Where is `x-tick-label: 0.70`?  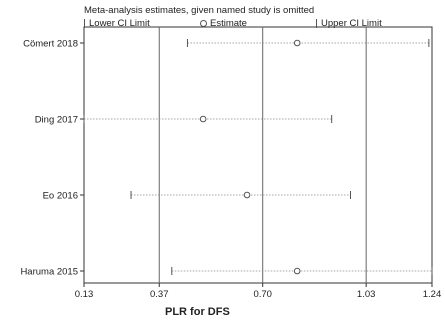 x-tick-label: 0.70 is located at coordinates (262, 294).